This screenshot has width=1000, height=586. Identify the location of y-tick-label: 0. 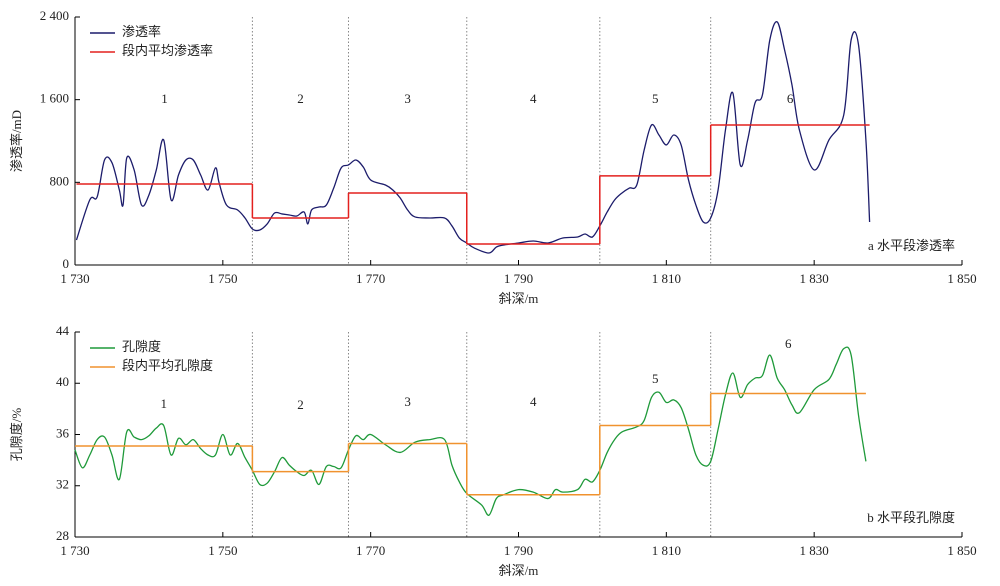
(66, 263).